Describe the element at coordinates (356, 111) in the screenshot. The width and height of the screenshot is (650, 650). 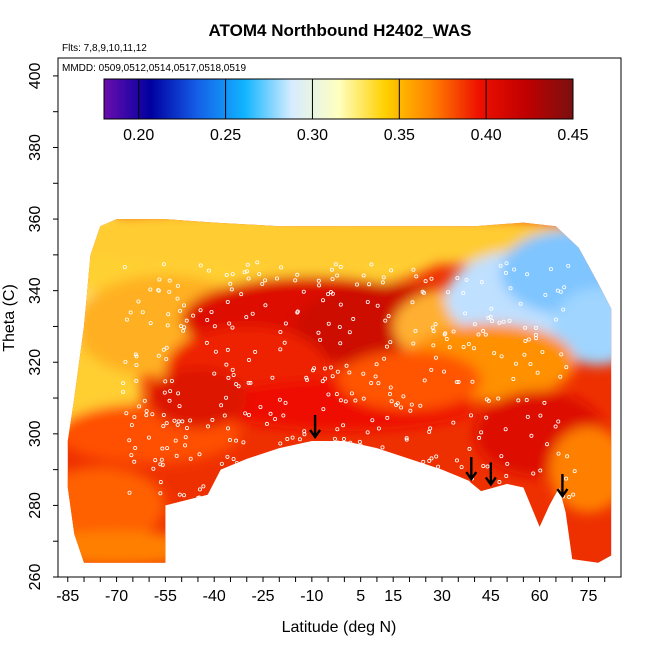
I see `colorbar-ticks: 0.20 0.25 0.30 0.35 0.40 0.45` at that location.